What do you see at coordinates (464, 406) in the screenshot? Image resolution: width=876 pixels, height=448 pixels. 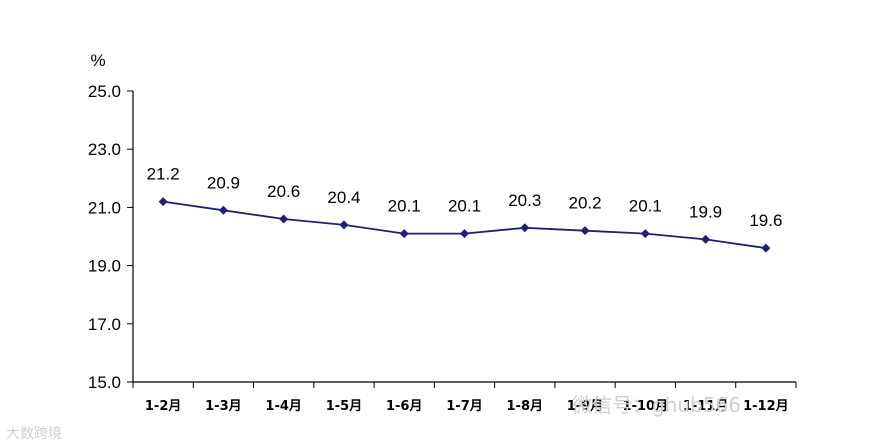 I see `x-tick-label: 1-7月` at bounding box center [464, 406].